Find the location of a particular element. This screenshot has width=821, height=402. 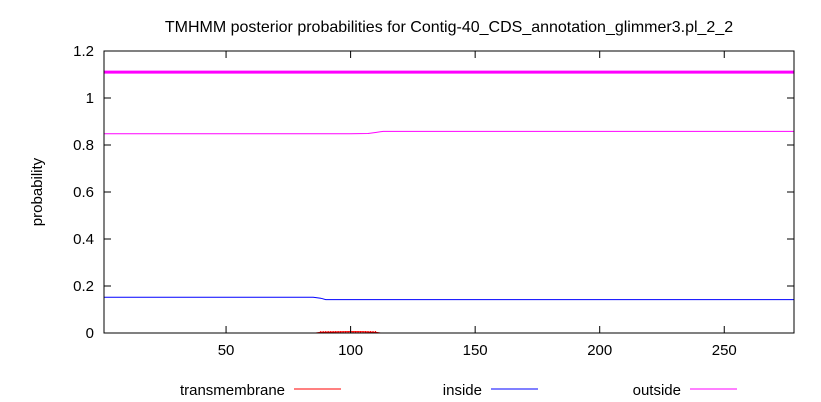

y-tick-label: 1.2 is located at coordinates (83, 51).